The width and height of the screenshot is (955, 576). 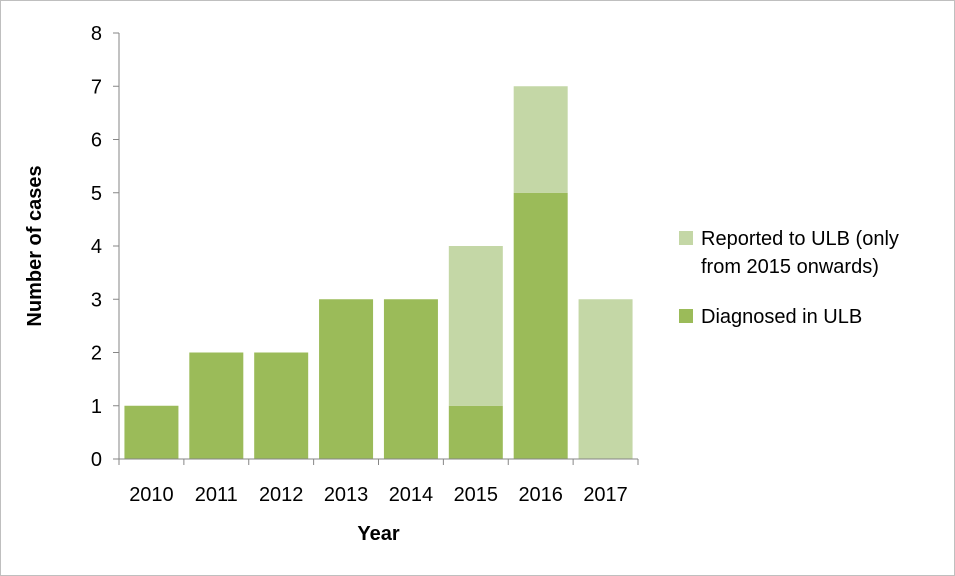 I want to click on x-axis-title: Year, so click(x=378, y=534).